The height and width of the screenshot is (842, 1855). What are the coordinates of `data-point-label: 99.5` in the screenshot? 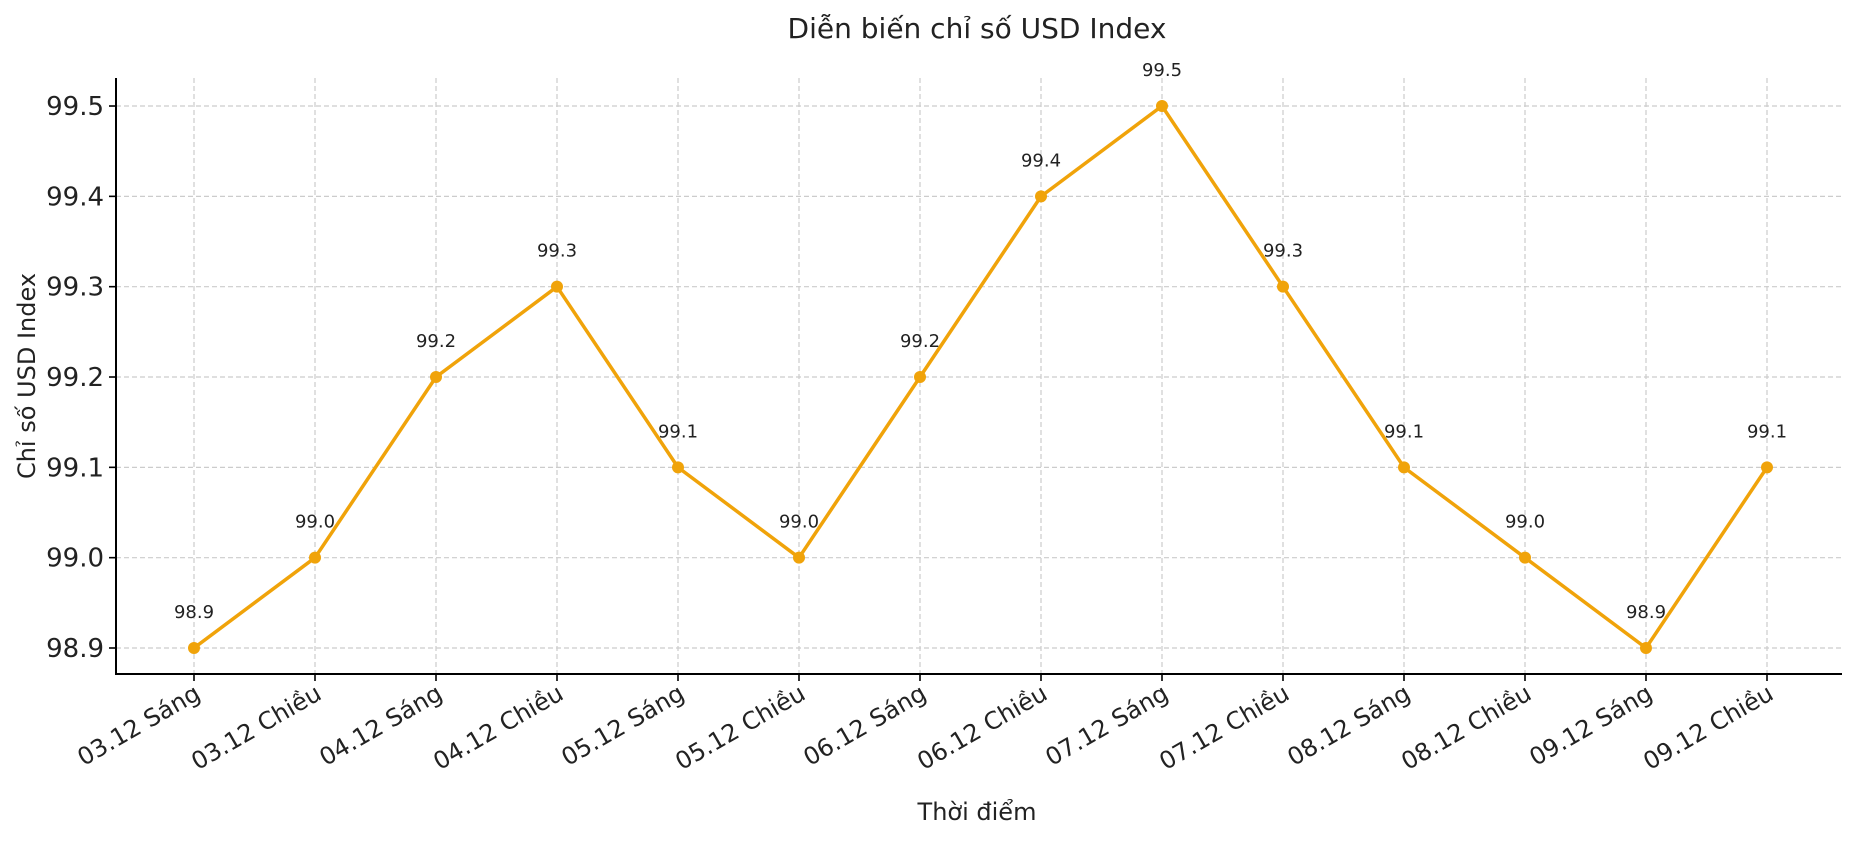 It's located at (1162, 70).